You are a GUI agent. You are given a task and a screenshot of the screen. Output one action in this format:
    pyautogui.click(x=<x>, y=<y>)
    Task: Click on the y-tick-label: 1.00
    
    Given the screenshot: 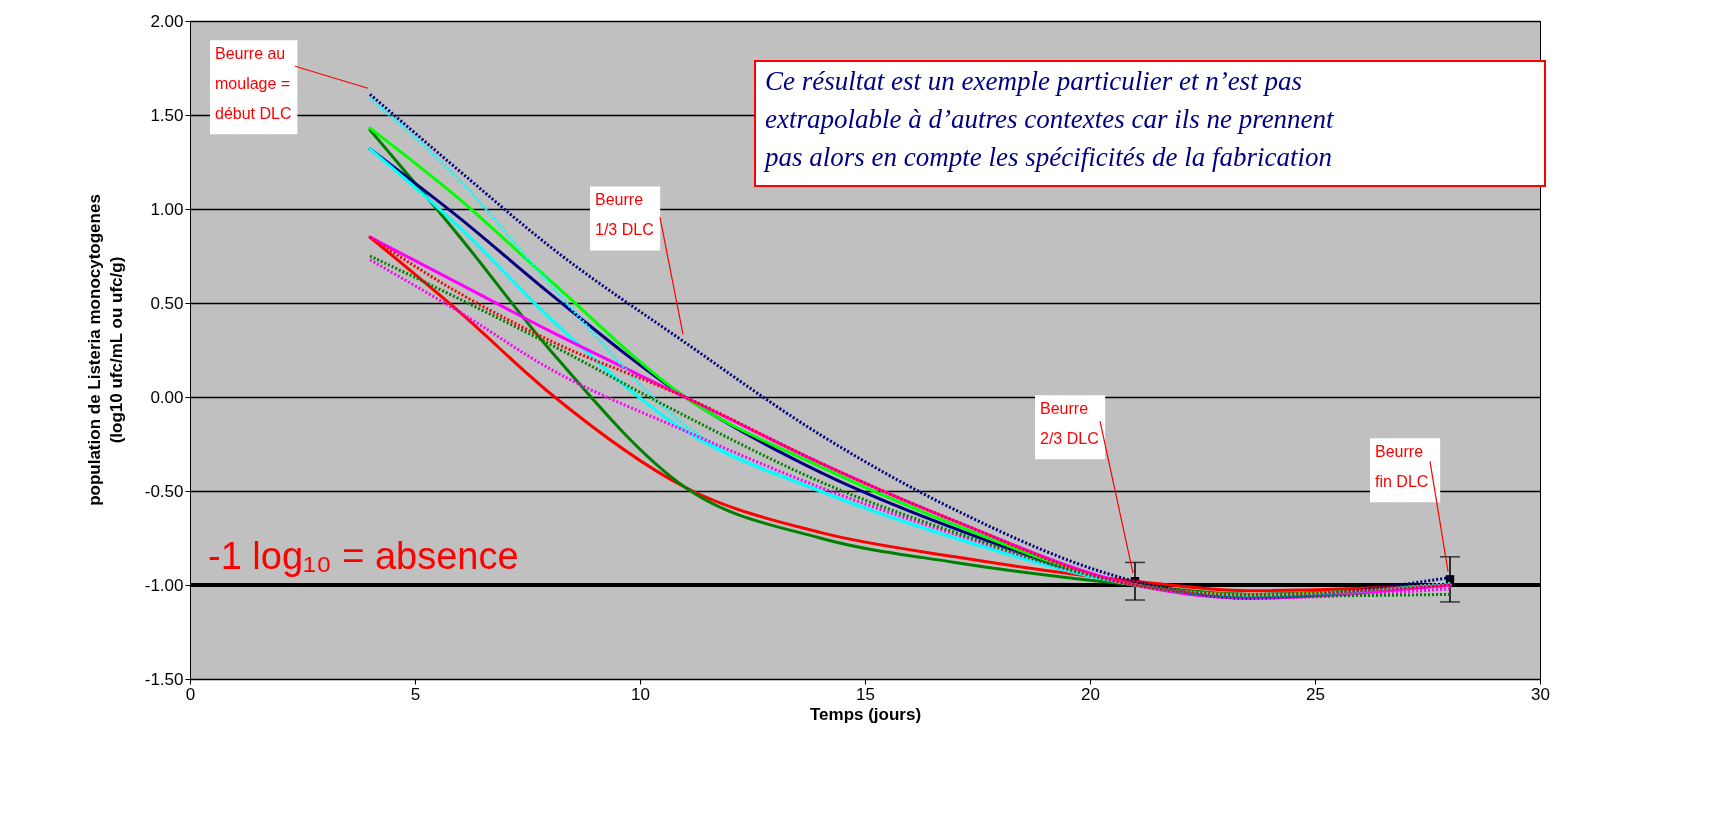 What is the action you would take?
    pyautogui.click(x=167, y=209)
    